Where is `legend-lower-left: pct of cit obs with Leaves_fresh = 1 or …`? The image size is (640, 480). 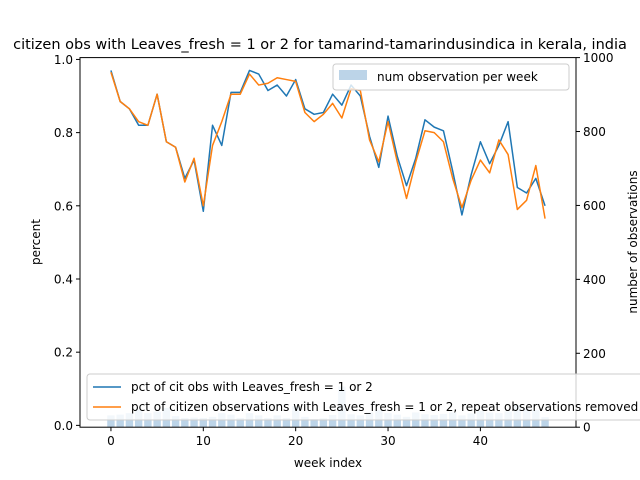
legend-lower-left: pct of cit obs with Leaves_fresh = 1 or … is located at coordinates (363, 397).